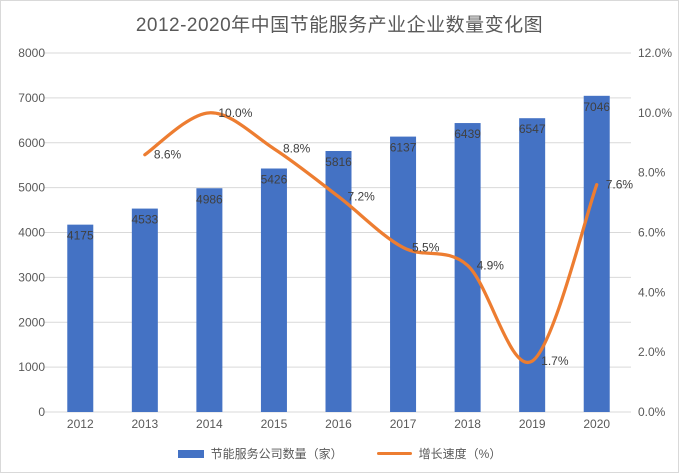  I want to click on bar-2016, so click(338, 281).